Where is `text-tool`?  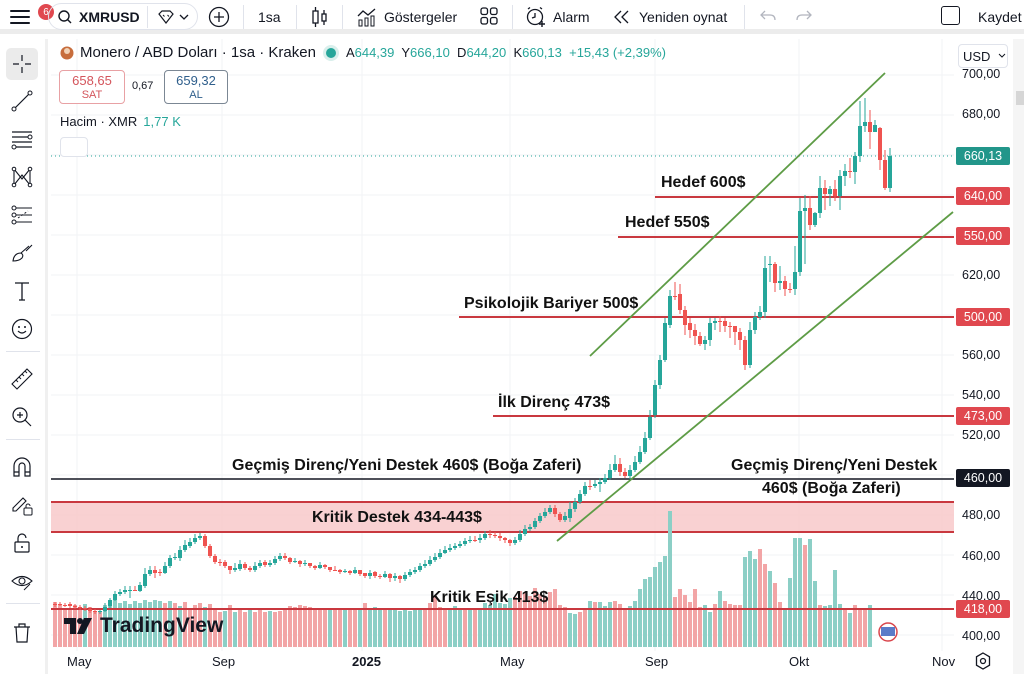 text-tool is located at coordinates (22, 291).